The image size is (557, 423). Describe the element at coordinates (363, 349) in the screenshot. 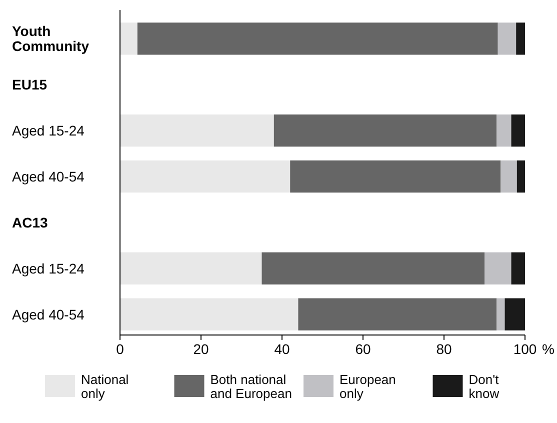

I see `x-tick-label: 60` at that location.